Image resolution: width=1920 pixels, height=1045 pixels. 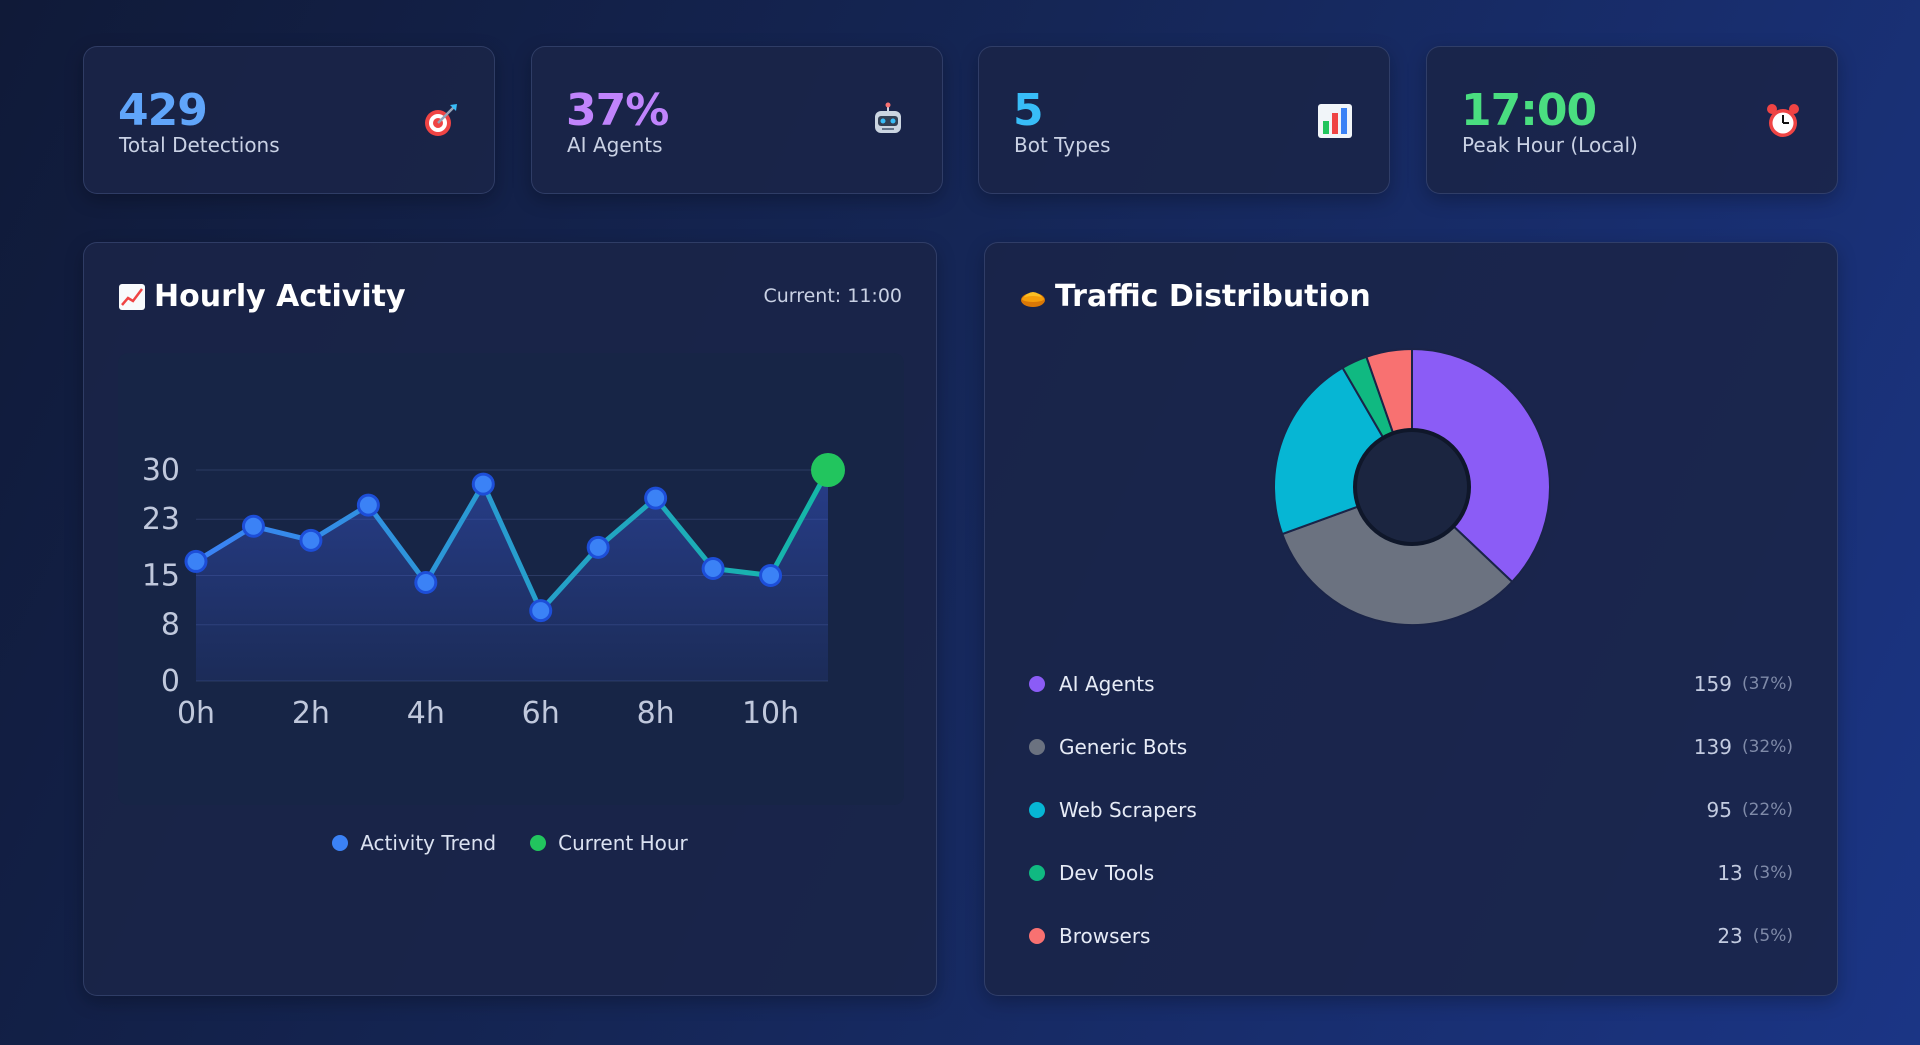 I want to click on category-count: 23, so click(x=1730, y=936).